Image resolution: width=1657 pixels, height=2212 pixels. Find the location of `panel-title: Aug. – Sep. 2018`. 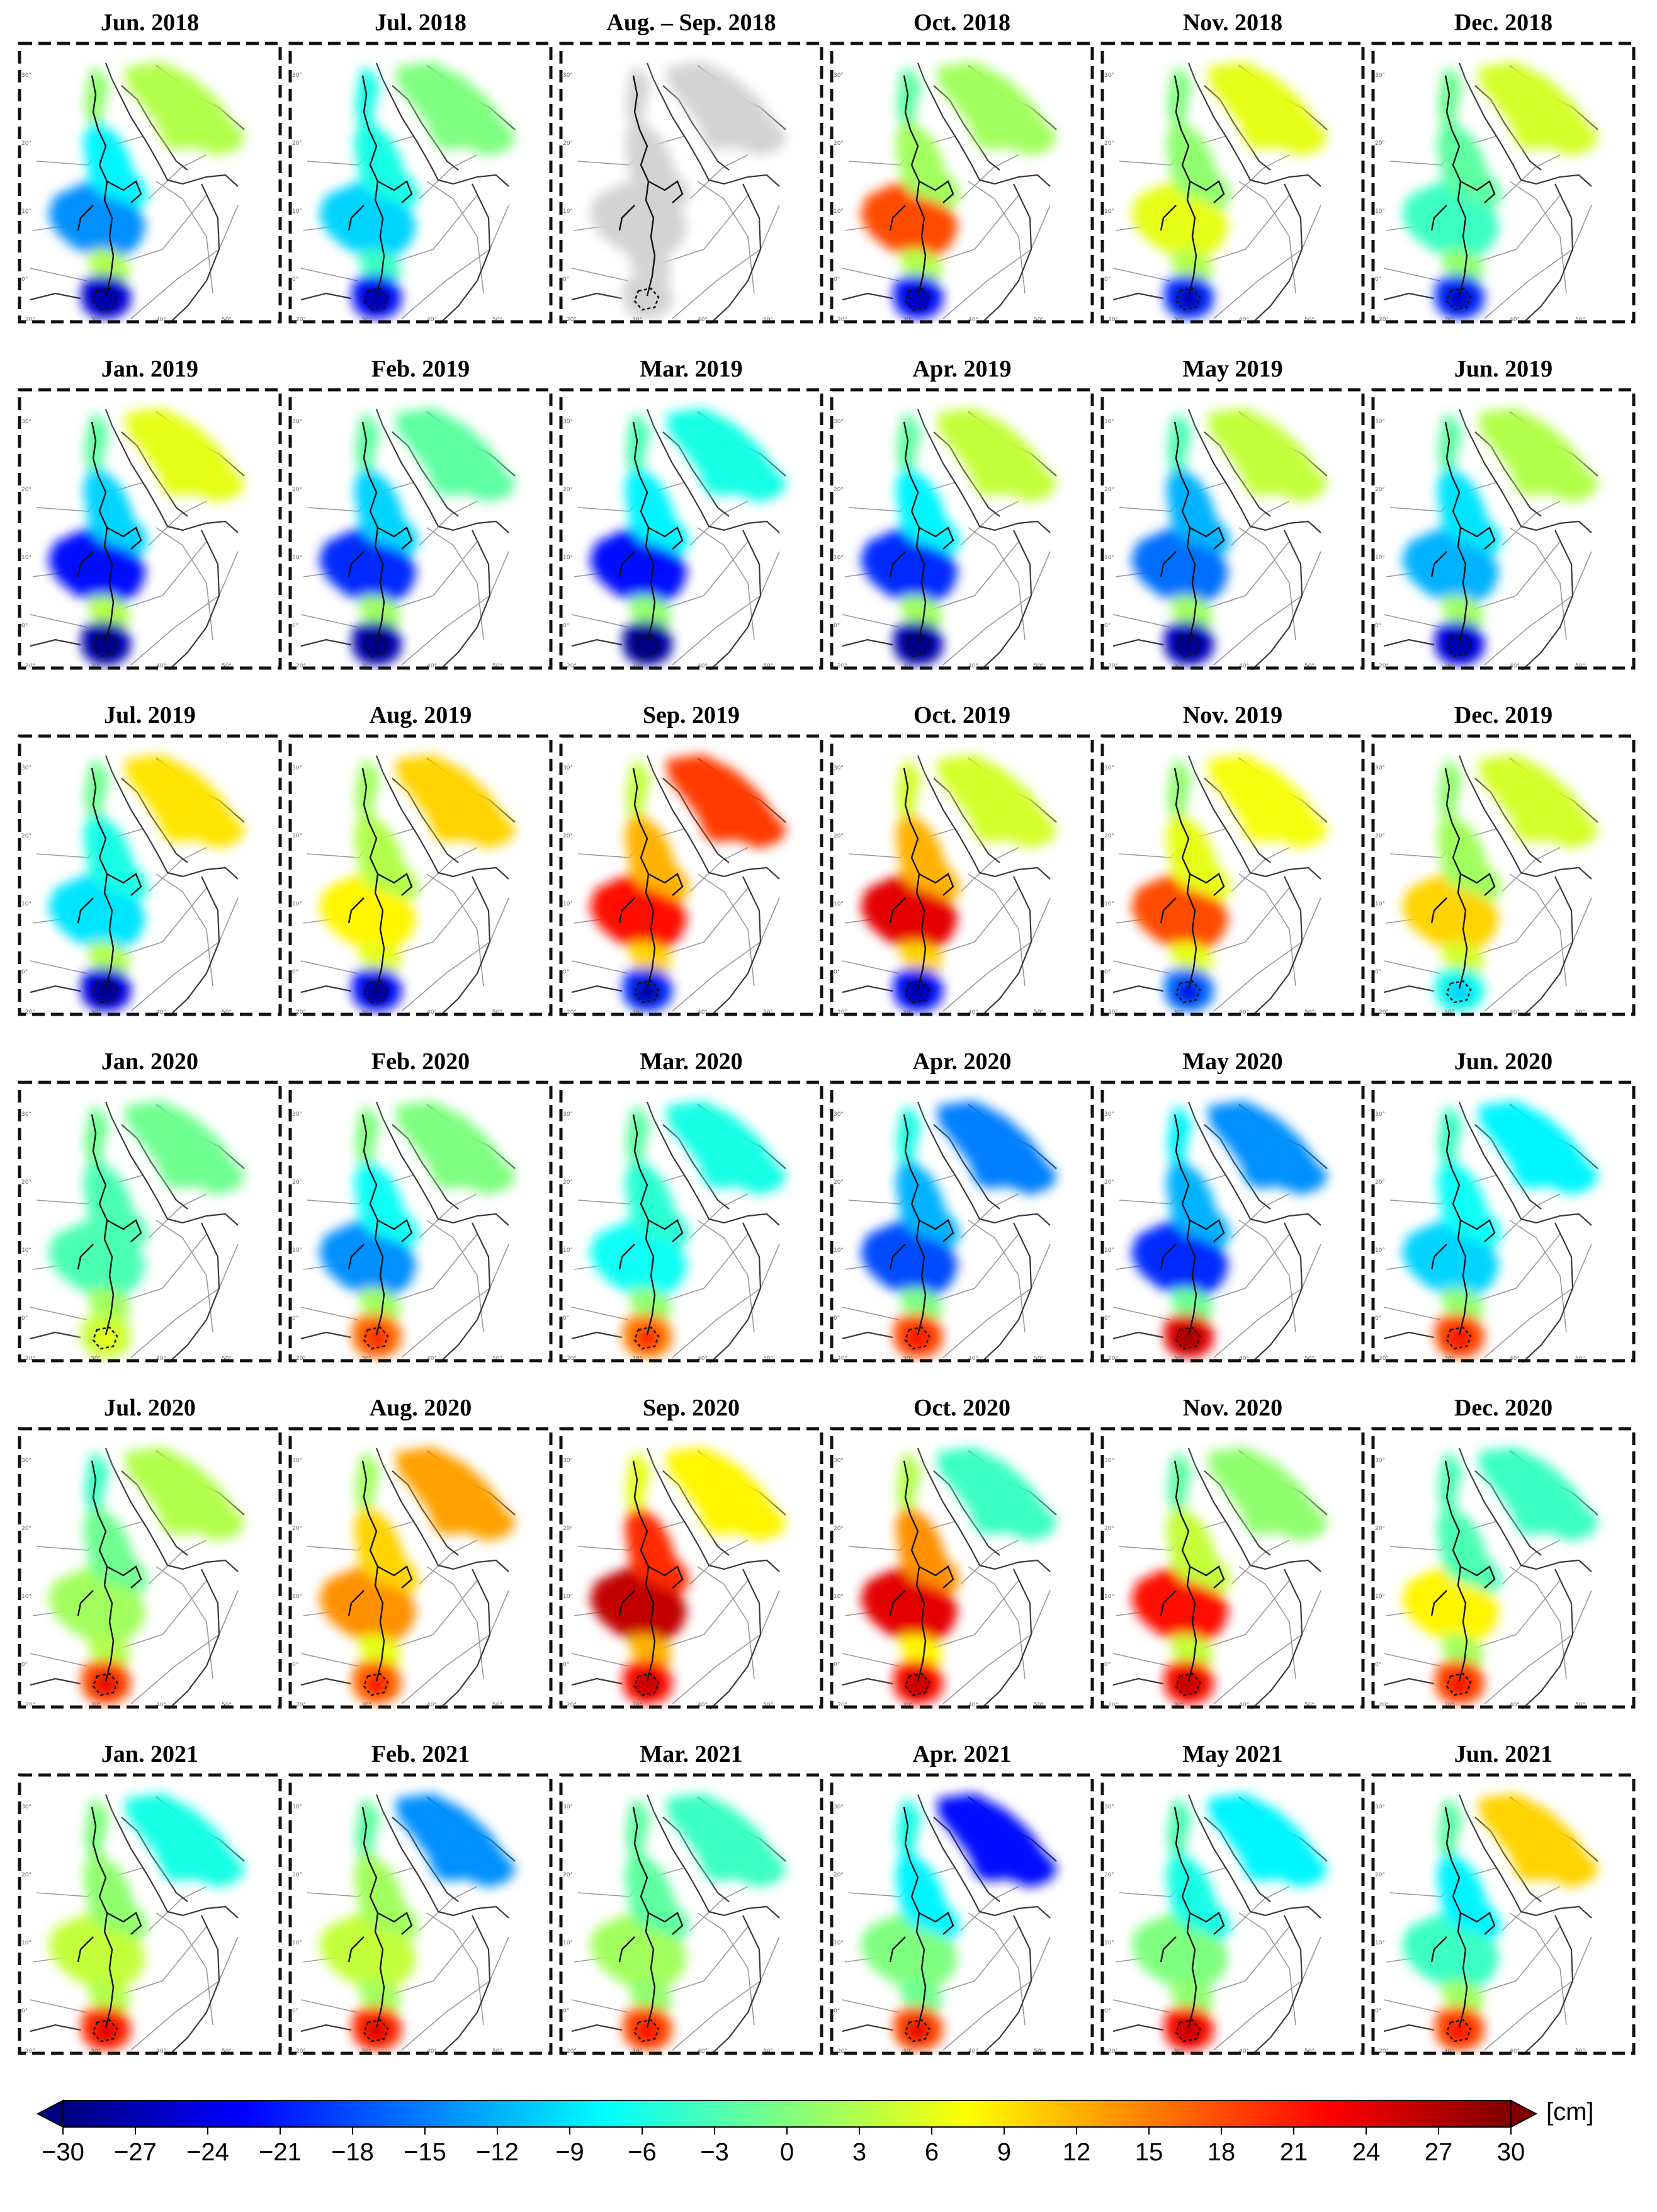

panel-title: Aug. – Sep. 2018 is located at coordinates (691, 22).